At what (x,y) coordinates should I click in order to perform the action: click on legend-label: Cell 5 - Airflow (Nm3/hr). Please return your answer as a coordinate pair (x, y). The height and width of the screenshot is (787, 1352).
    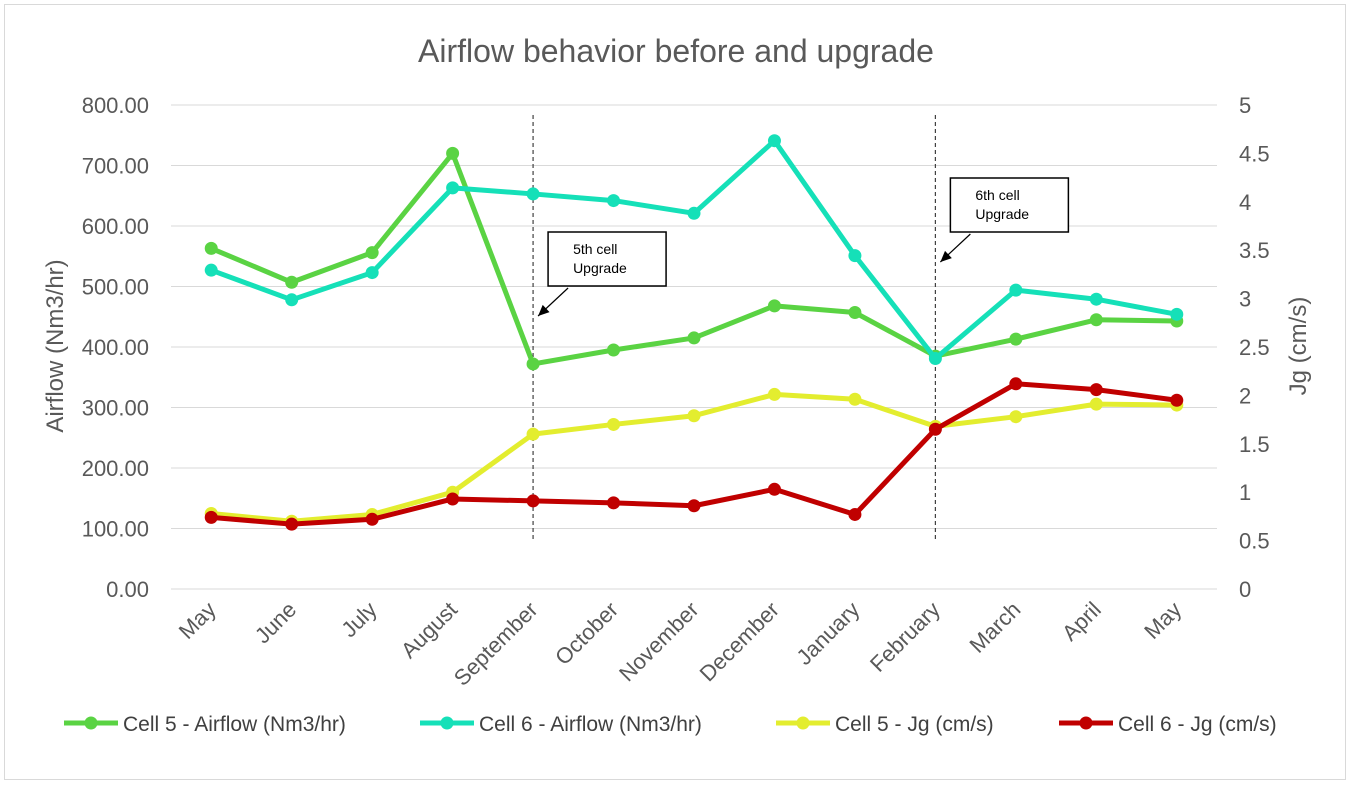
    Looking at the image, I should click on (234, 724).